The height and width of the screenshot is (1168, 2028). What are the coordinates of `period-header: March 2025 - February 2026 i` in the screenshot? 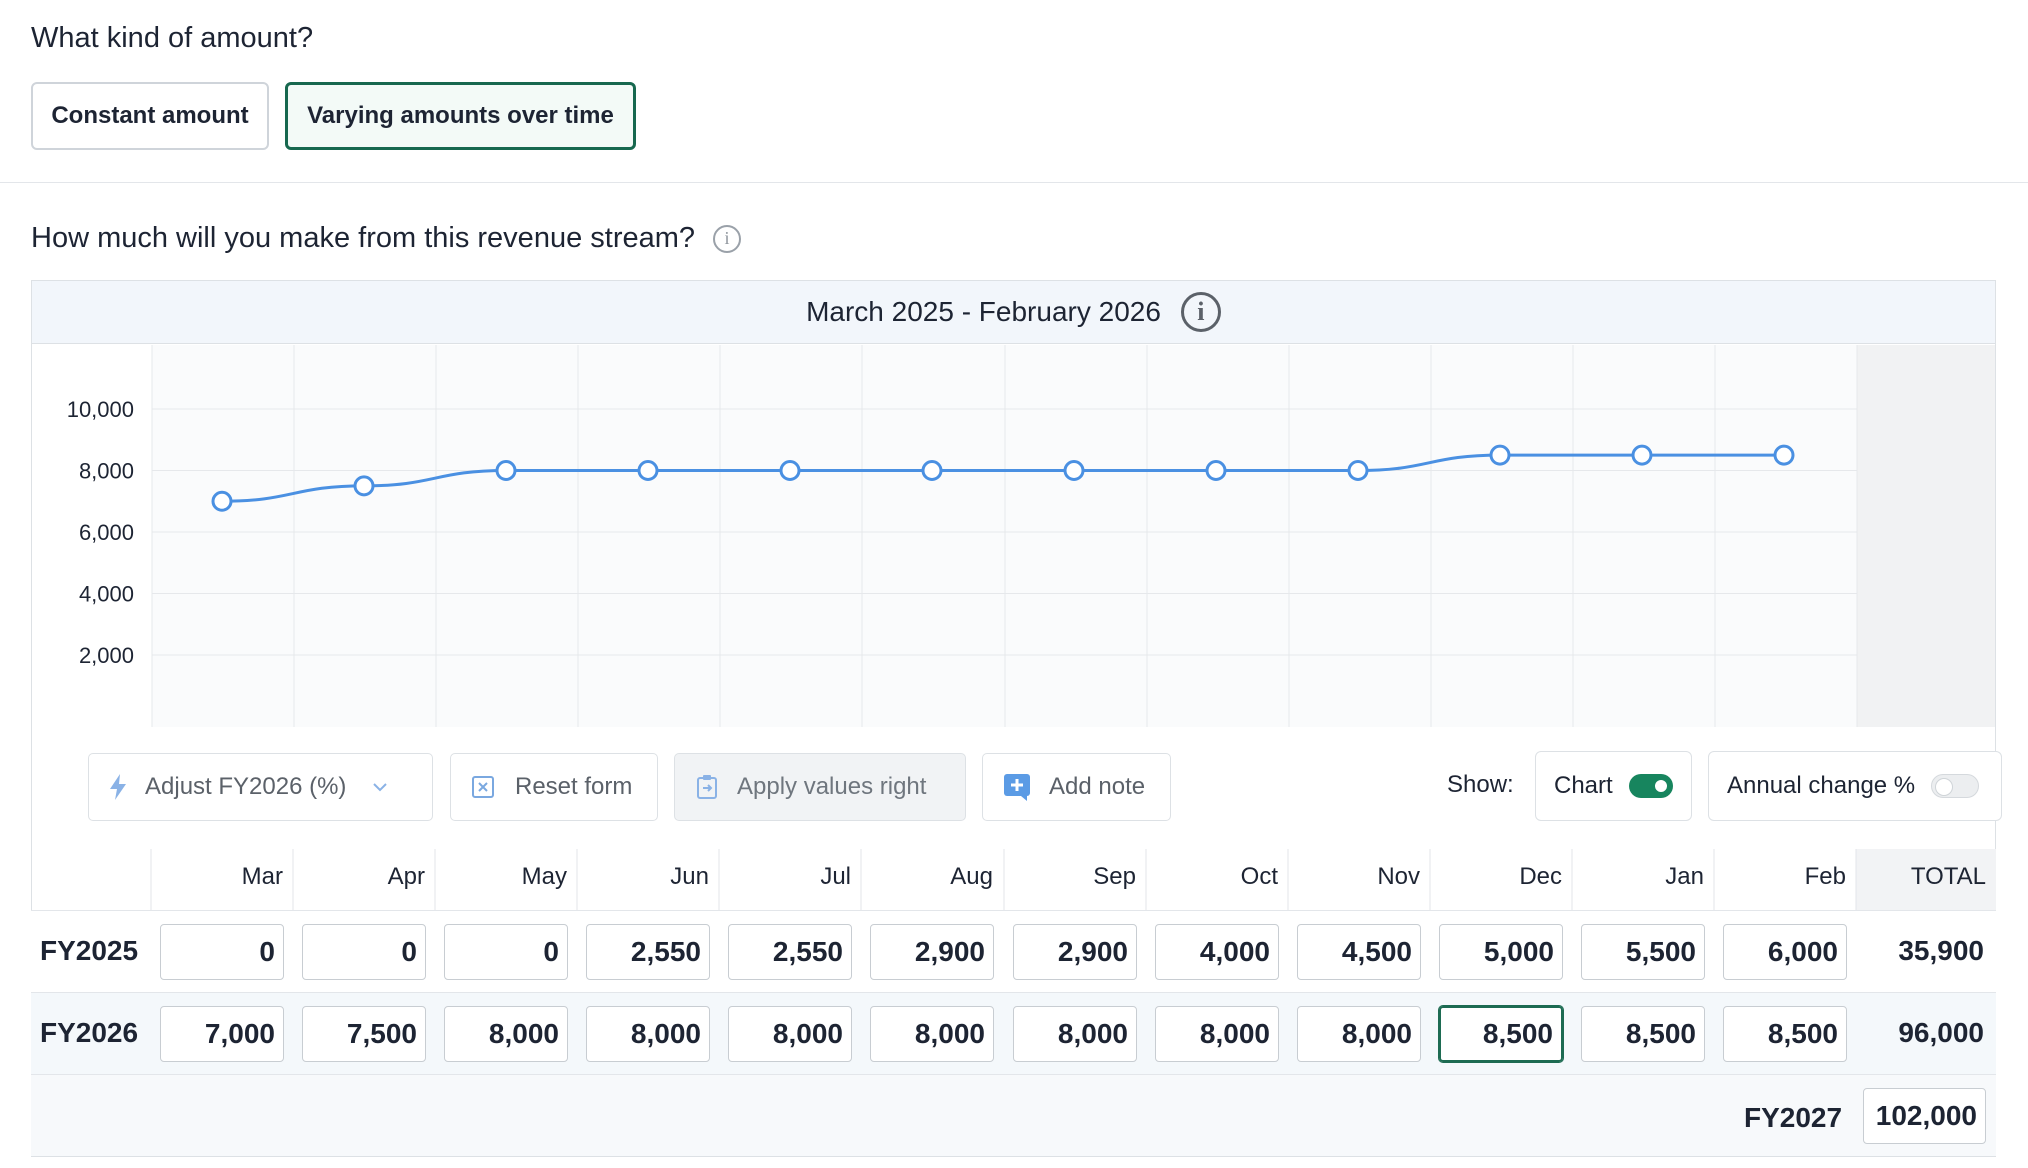 It's located at (1013, 312).